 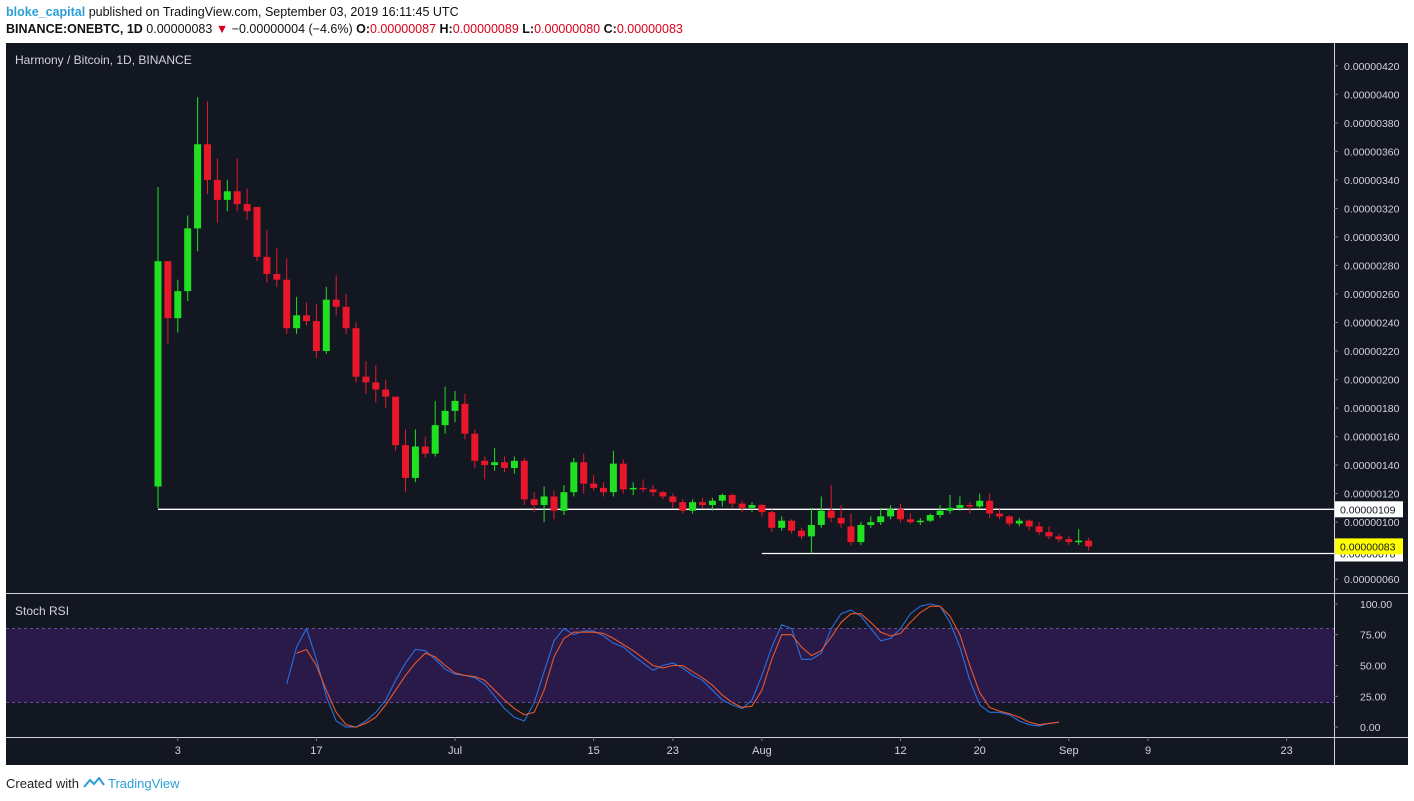 I want to click on time-tick-label: 12, so click(x=900, y=751).